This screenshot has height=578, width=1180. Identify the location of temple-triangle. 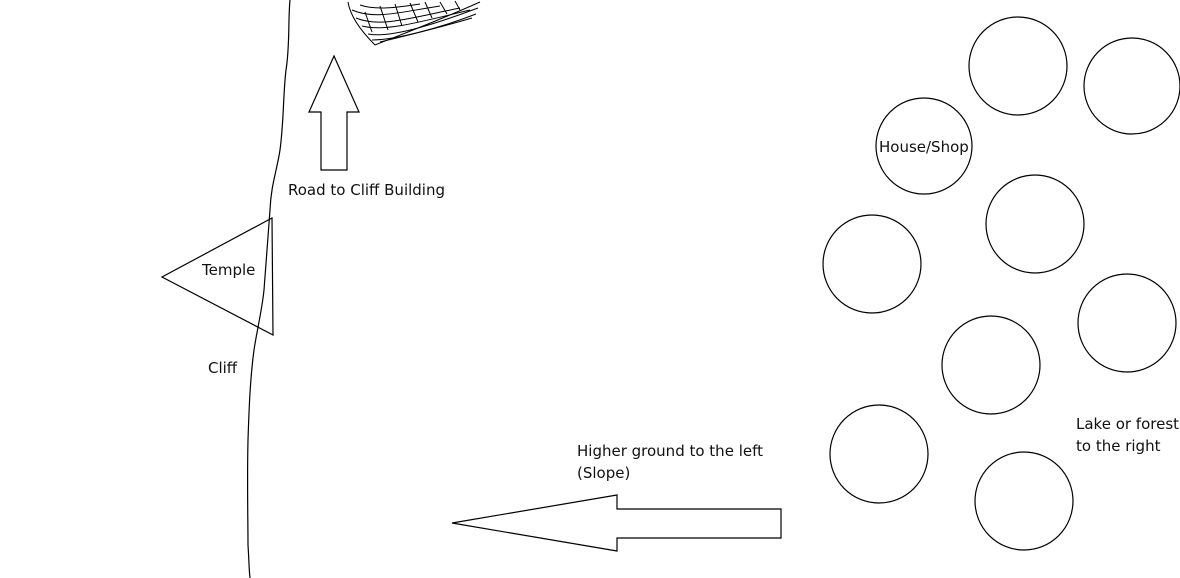
(217, 276).